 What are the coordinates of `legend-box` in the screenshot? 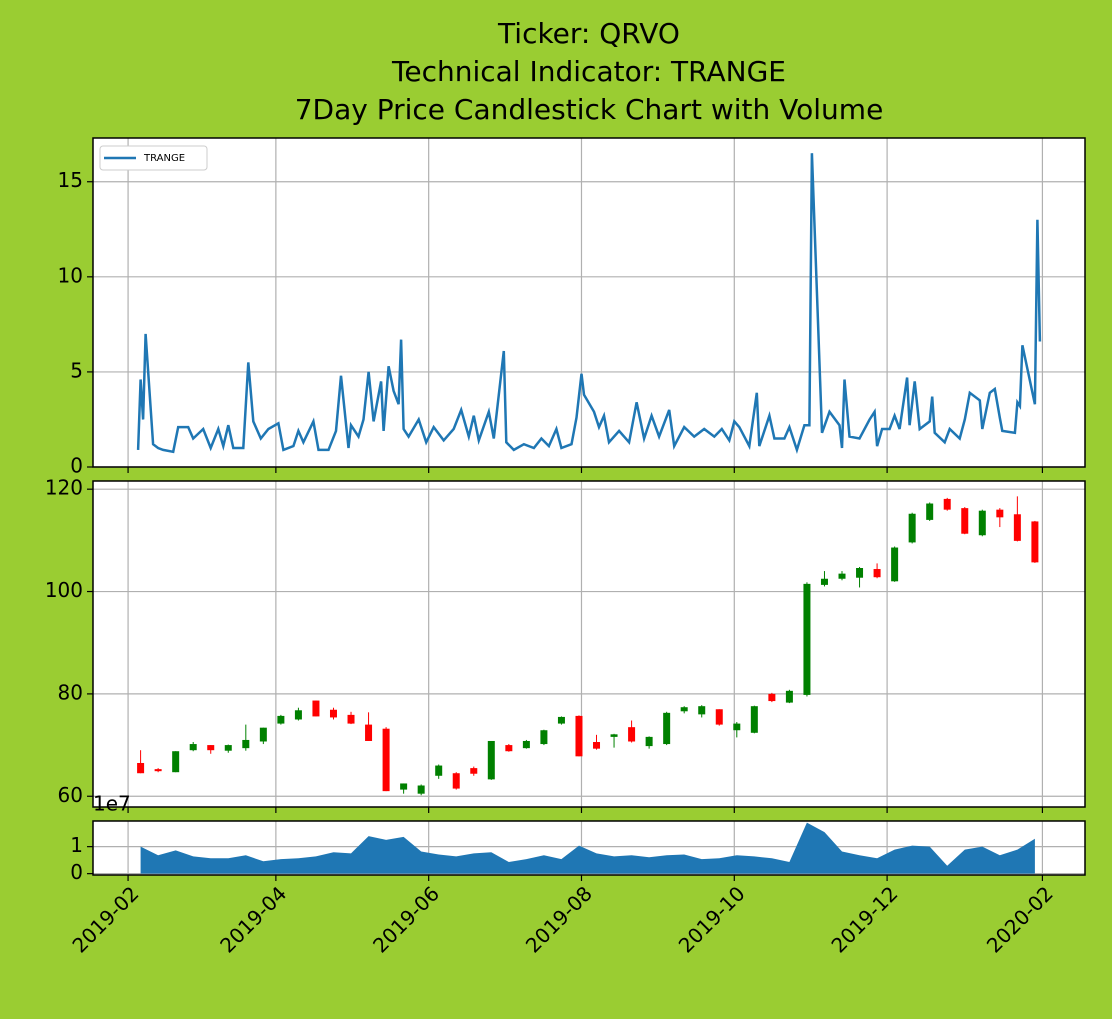 It's located at (153, 158).